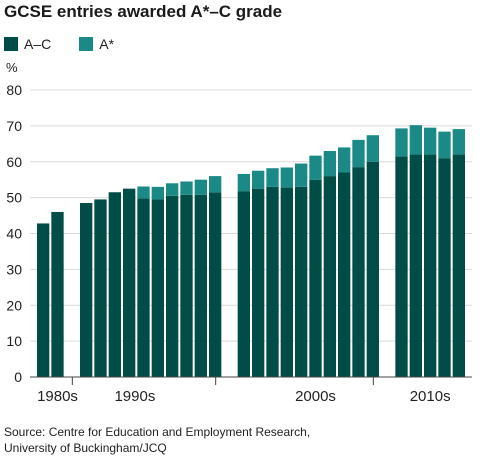 The image size is (480, 459). Describe the element at coordinates (107, 44) in the screenshot. I see `legend-label-a-star: A*` at that location.